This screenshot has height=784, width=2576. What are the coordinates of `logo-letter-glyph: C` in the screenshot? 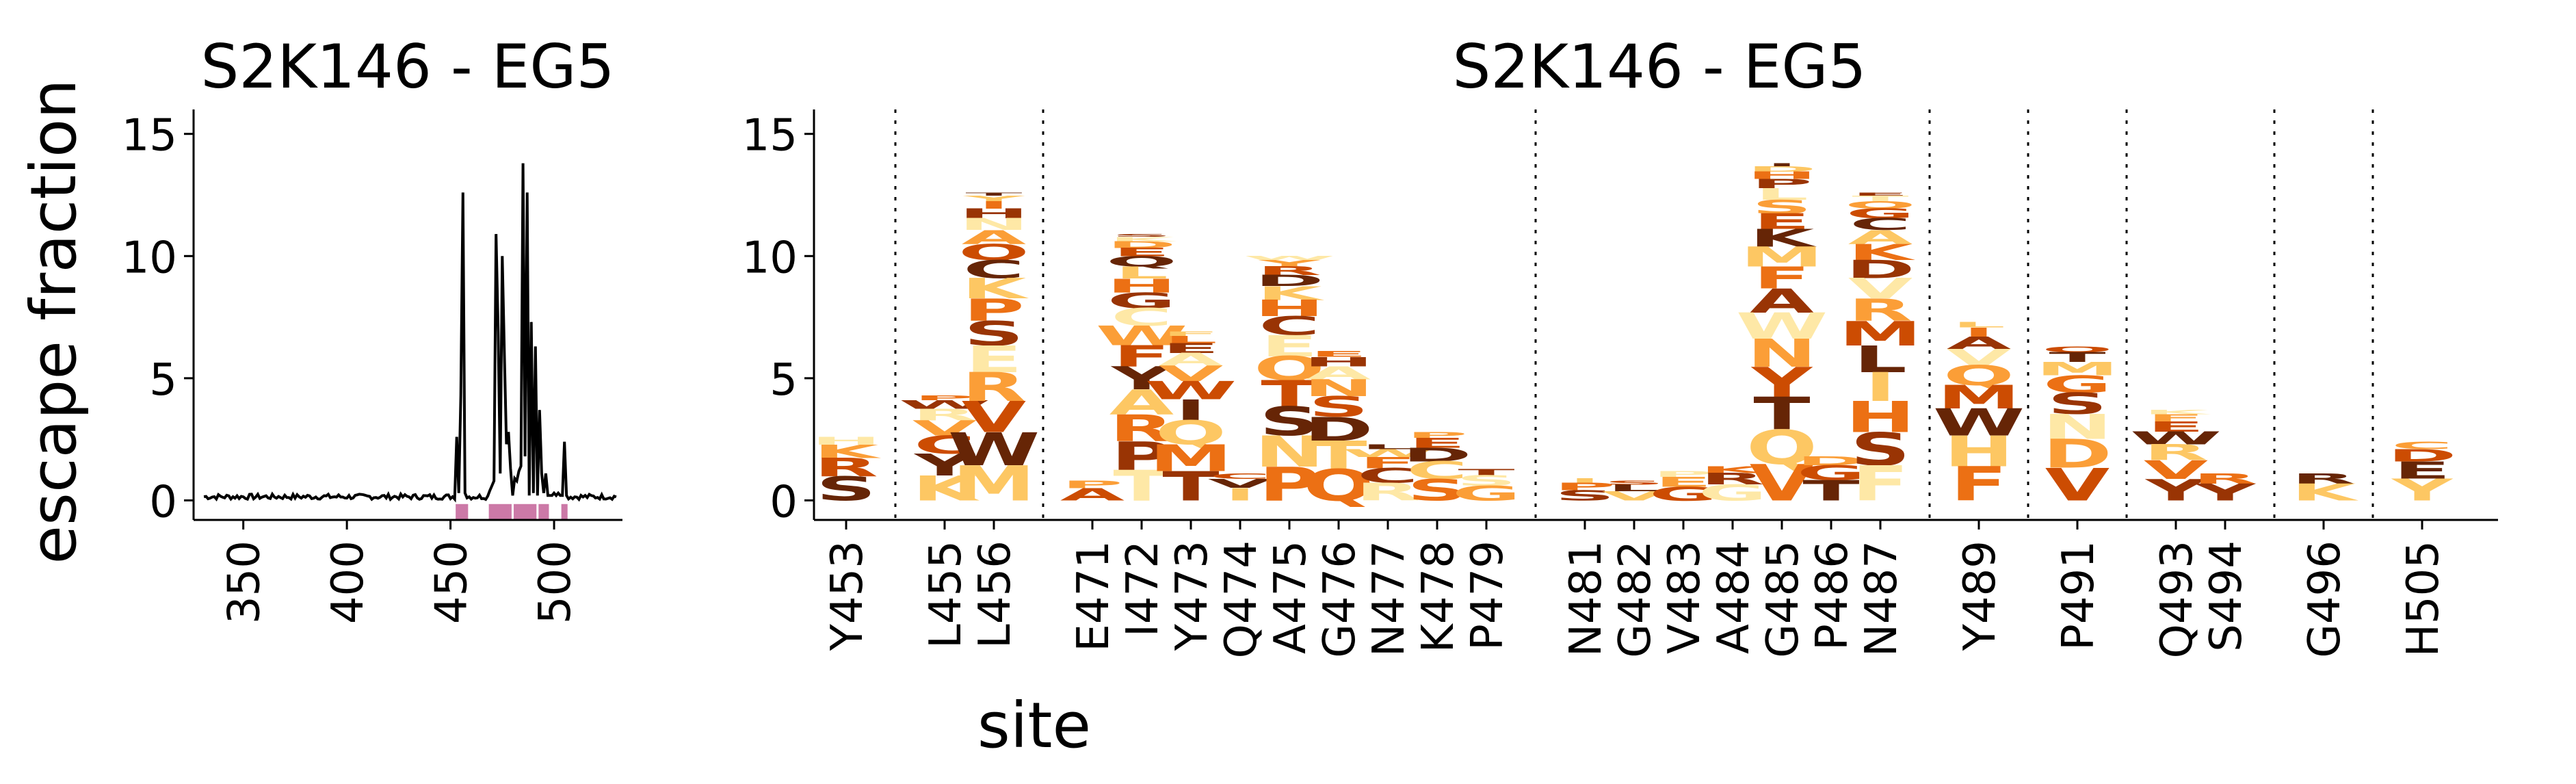 It's located at (1240, 476).